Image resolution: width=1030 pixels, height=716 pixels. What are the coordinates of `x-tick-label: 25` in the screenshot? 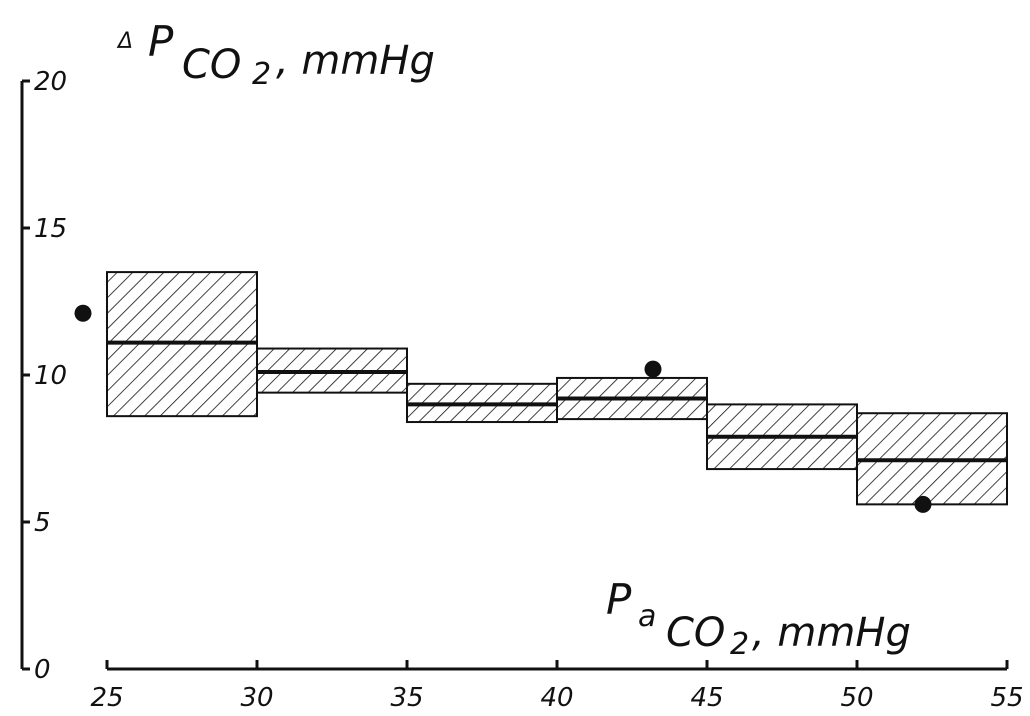 It's located at (106, 698).